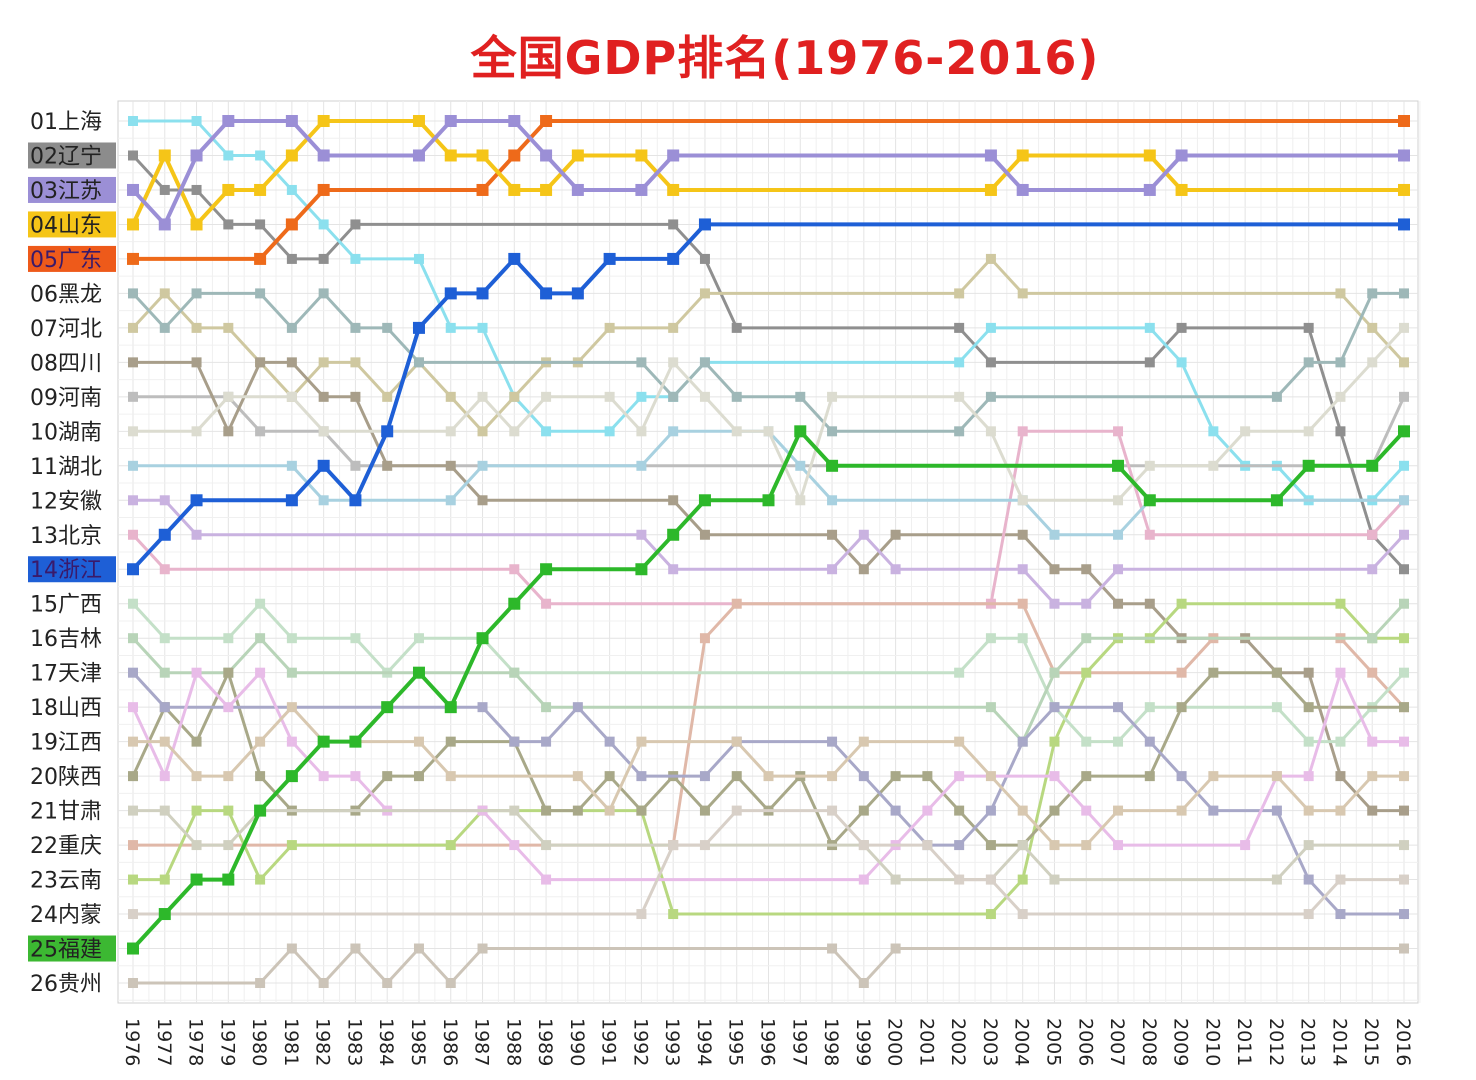  I want to click on chart-title: 全国GDP排名(1976-2016), so click(785, 58).